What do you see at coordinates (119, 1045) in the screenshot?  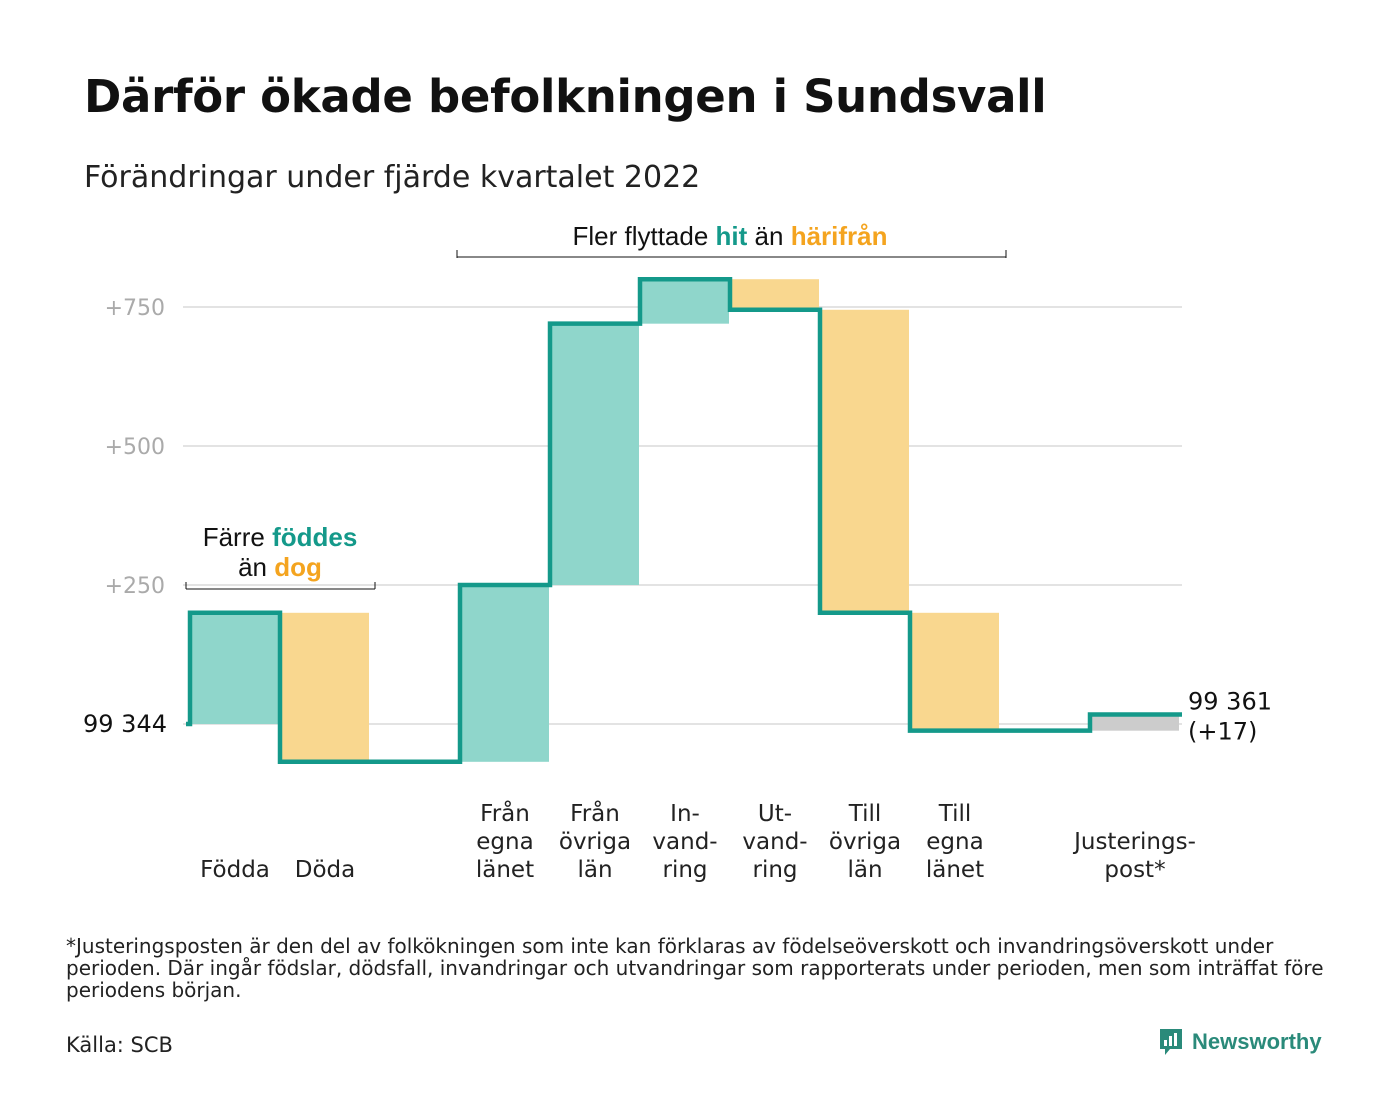 I see `source-note: Källa: SCB` at bounding box center [119, 1045].